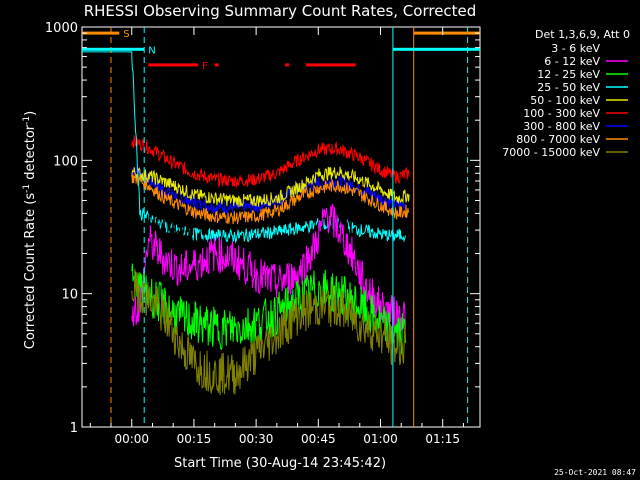 This screenshot has height=480, width=640. Describe the element at coordinates (126, 34) in the screenshot. I see `flag-label-s: S` at that location.